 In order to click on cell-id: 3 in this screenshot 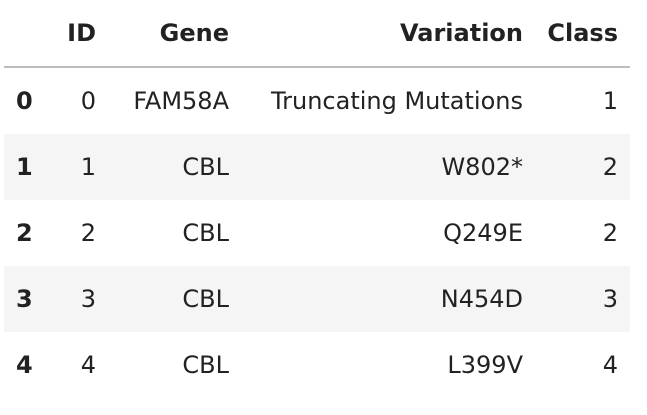, I will do `click(88, 299)`.